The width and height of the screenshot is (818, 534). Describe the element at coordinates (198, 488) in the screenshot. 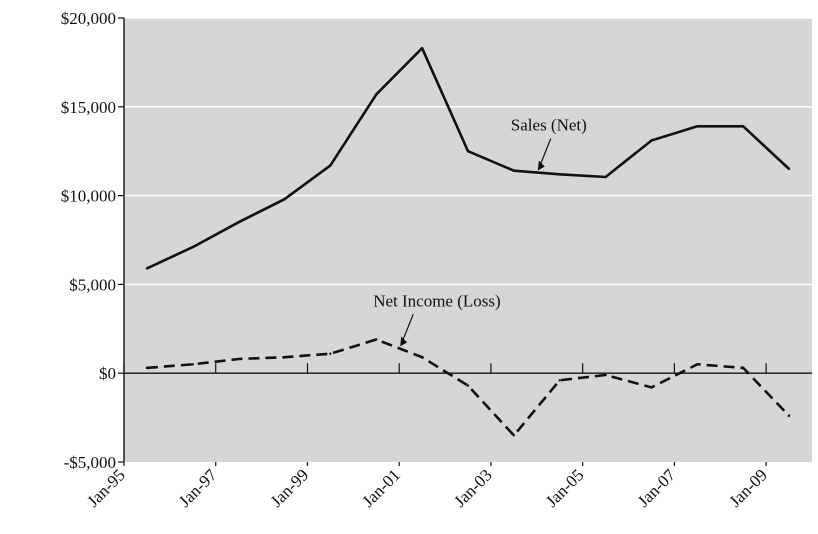

I see `x-tick-label: Jan-97` at that location.